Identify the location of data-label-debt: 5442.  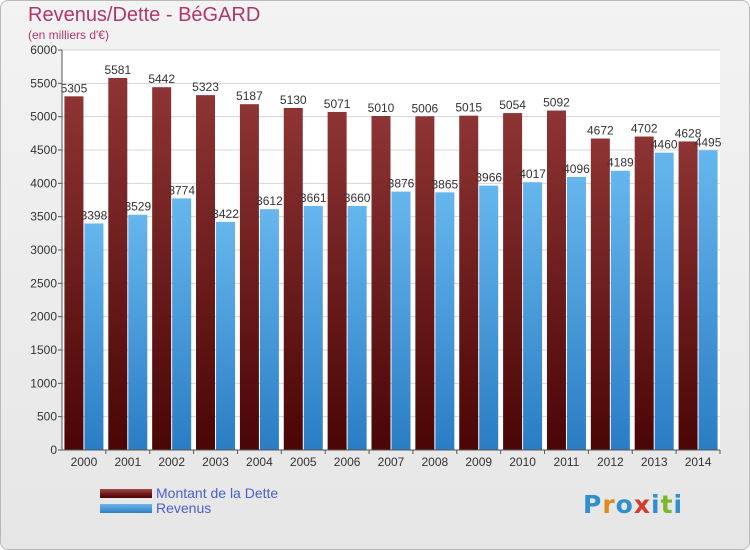
(161, 79).